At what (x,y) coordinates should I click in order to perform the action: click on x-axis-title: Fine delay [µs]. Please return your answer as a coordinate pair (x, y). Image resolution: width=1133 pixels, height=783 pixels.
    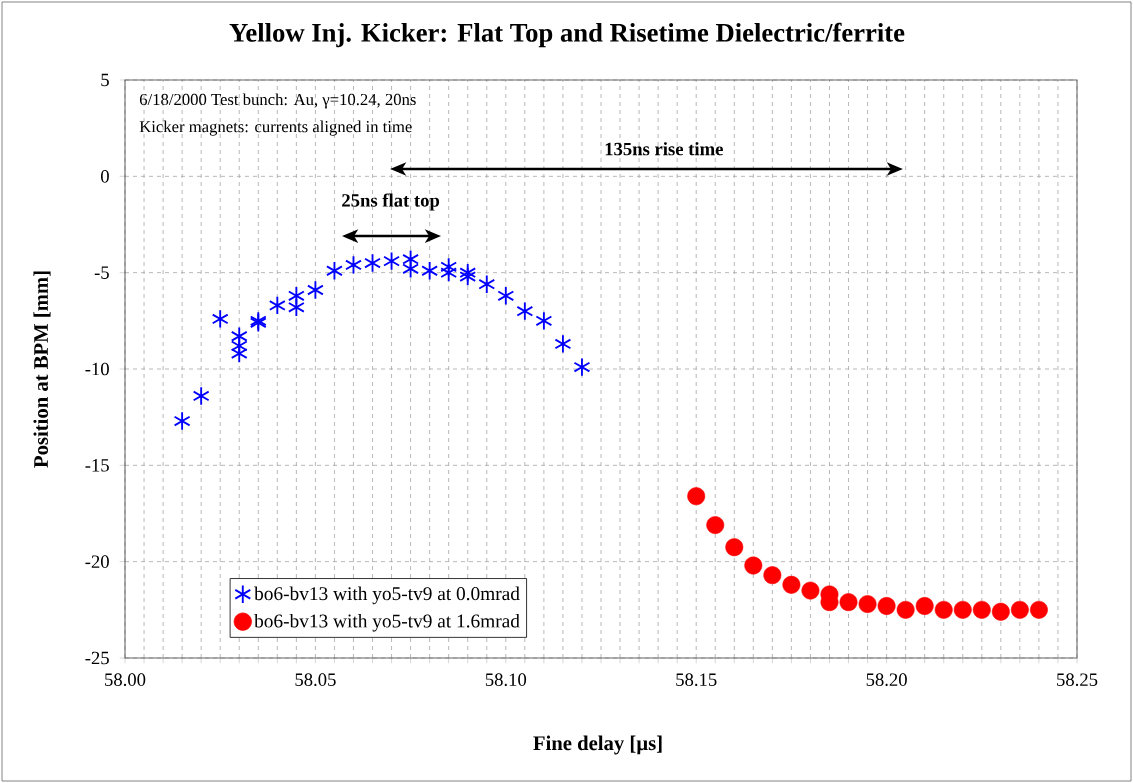
    Looking at the image, I should click on (597, 745).